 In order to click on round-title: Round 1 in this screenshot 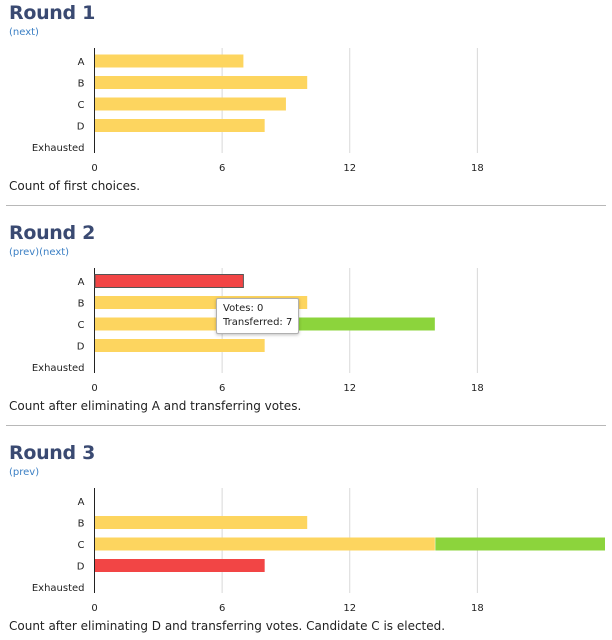, I will do `click(52, 13)`.